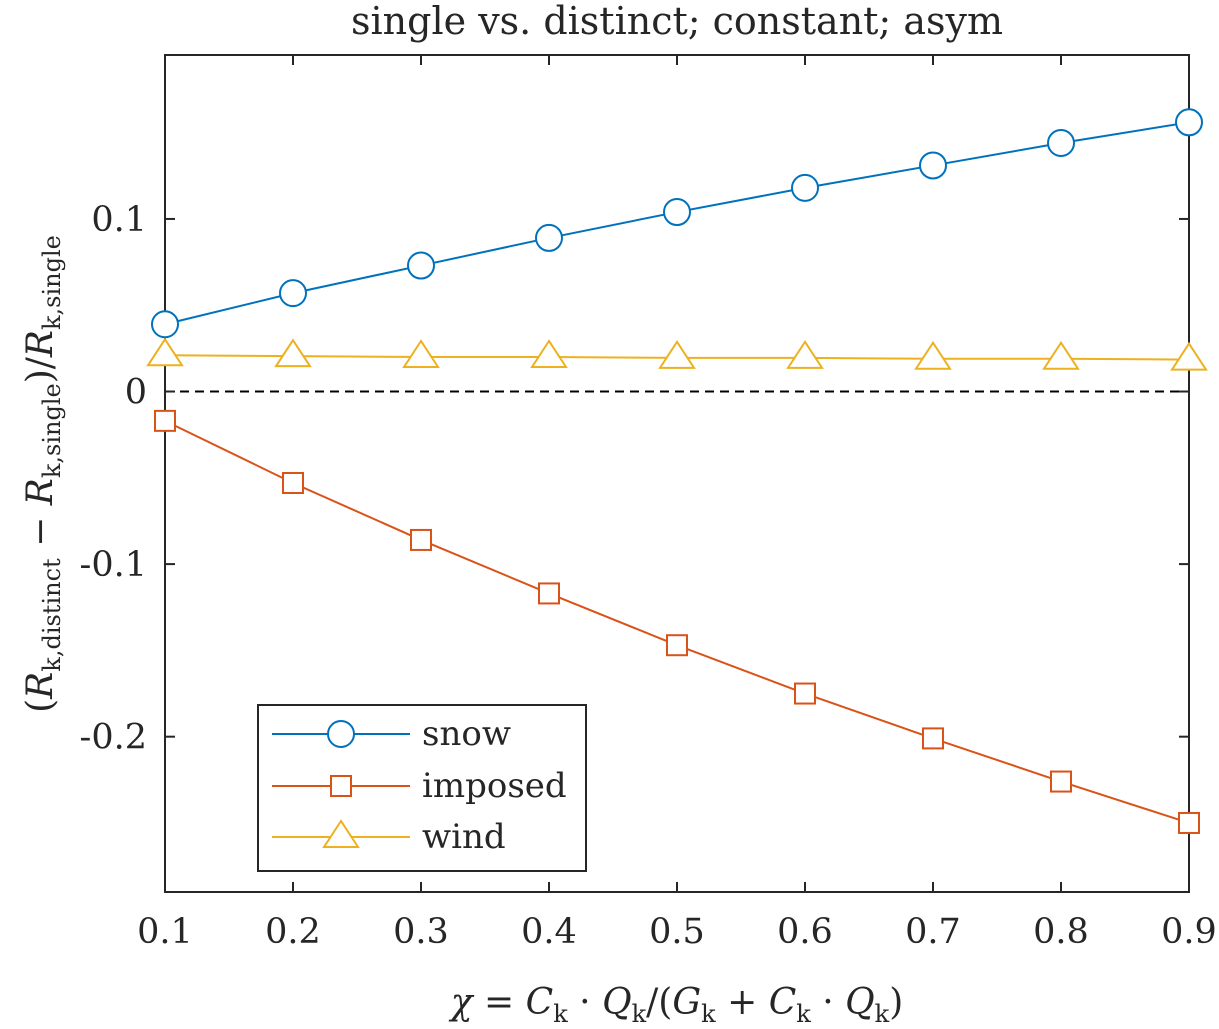 Image resolution: width=1219 pixels, height=1029 pixels. What do you see at coordinates (341, 833) in the screenshot?
I see `legend-marker-wind` at bounding box center [341, 833].